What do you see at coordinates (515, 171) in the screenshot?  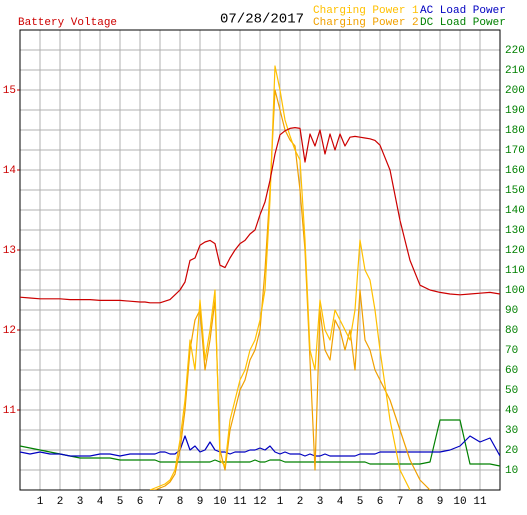 I see `y2-tick-label: 160` at bounding box center [515, 171].